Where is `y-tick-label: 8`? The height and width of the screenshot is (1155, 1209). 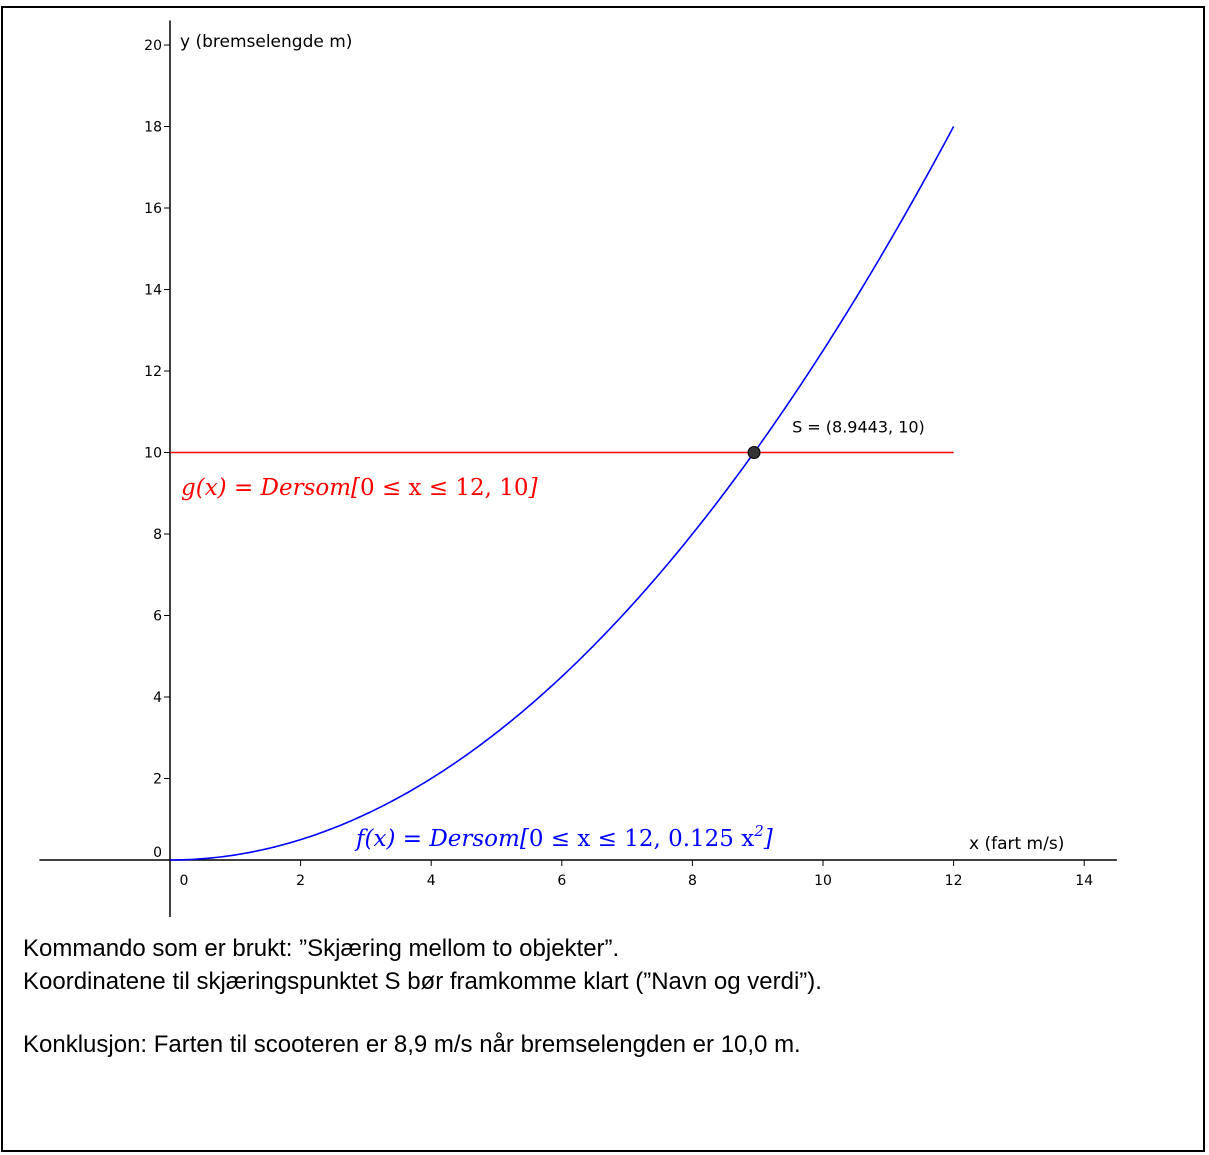 y-tick-label: 8 is located at coordinates (157, 535).